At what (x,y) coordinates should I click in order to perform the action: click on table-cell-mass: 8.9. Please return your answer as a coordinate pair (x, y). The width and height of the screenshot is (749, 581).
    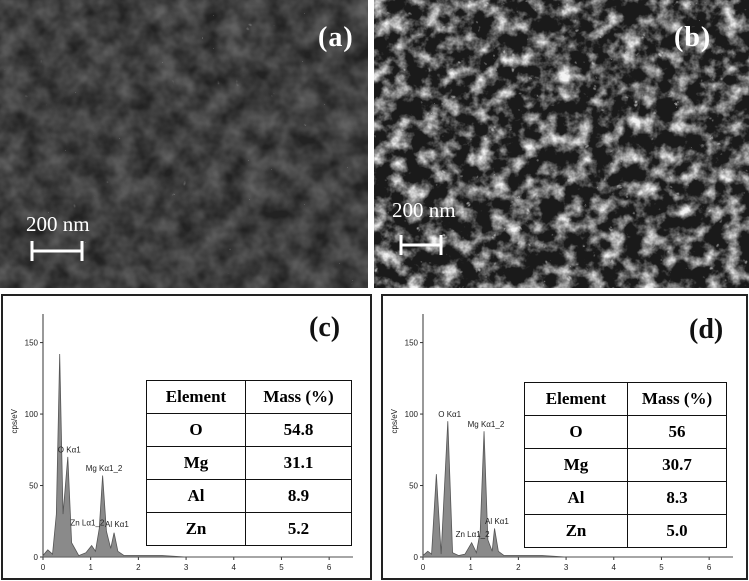
    Looking at the image, I should click on (298, 496).